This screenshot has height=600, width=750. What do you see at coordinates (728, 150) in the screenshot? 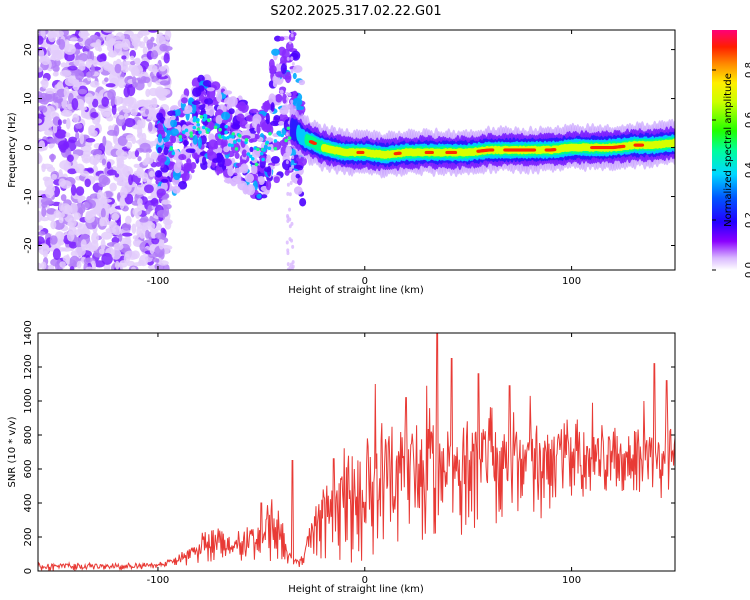
I see `colorbar-label: Normalized spectral amplitude` at bounding box center [728, 150].